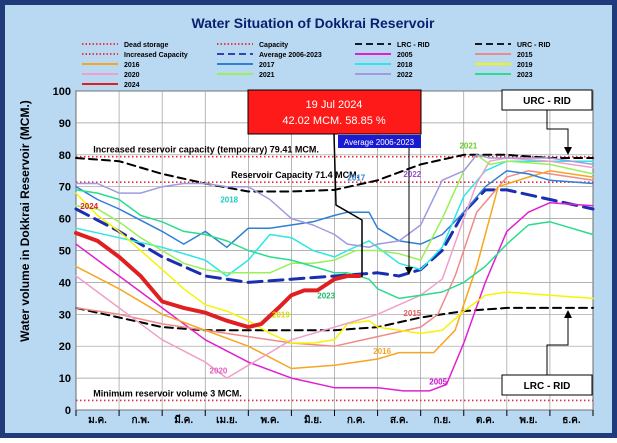 This screenshot has height=443, width=617. Describe the element at coordinates (356, 177) in the screenshot. I see `year-label-2017: 2017` at that location.